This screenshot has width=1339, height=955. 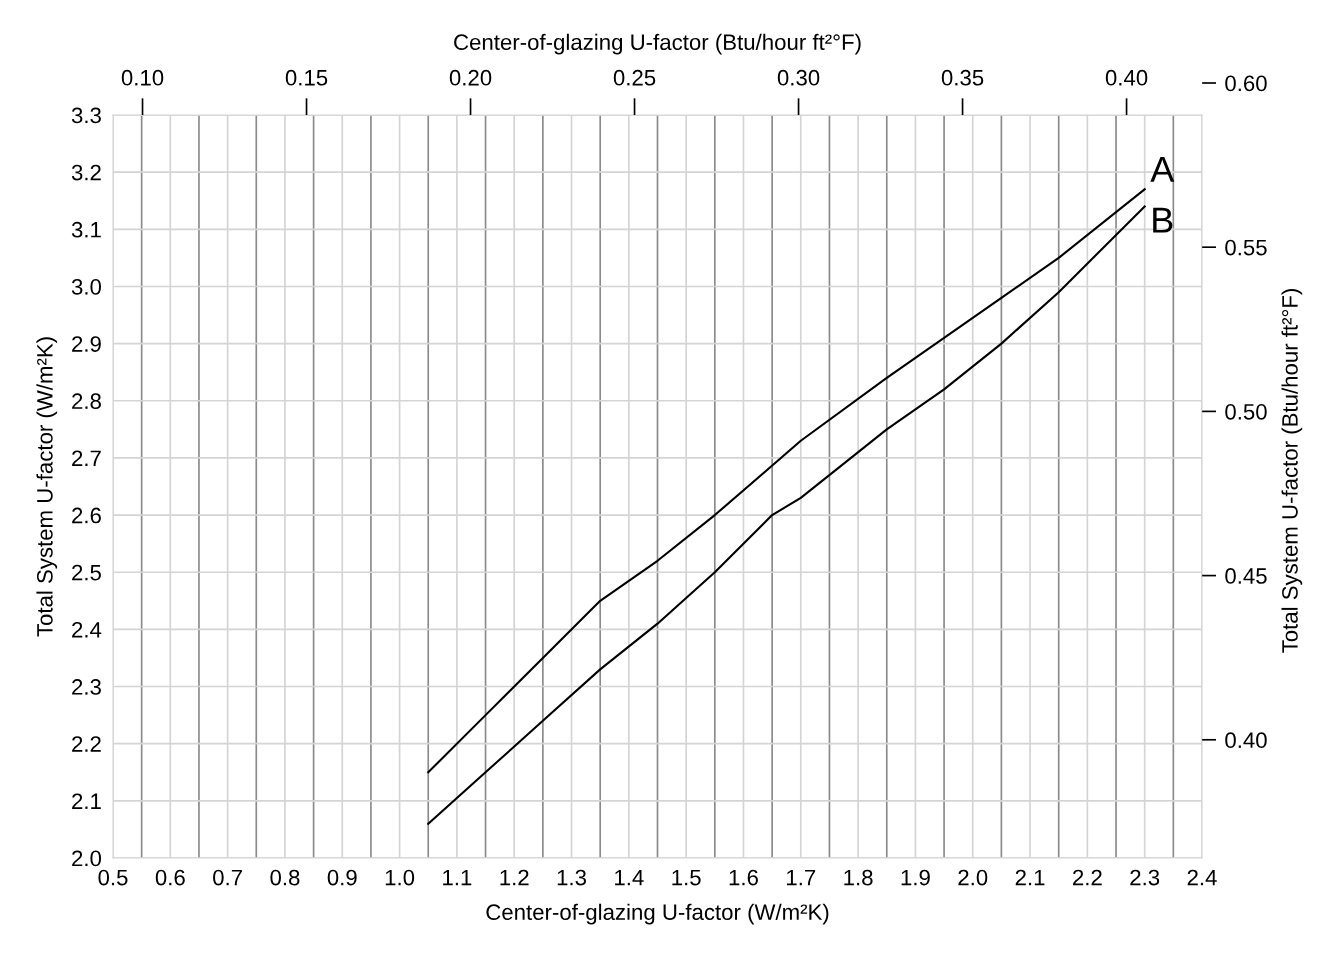 What do you see at coordinates (1145, 877) in the screenshot?
I see `x-tick-label: 2.3` at bounding box center [1145, 877].